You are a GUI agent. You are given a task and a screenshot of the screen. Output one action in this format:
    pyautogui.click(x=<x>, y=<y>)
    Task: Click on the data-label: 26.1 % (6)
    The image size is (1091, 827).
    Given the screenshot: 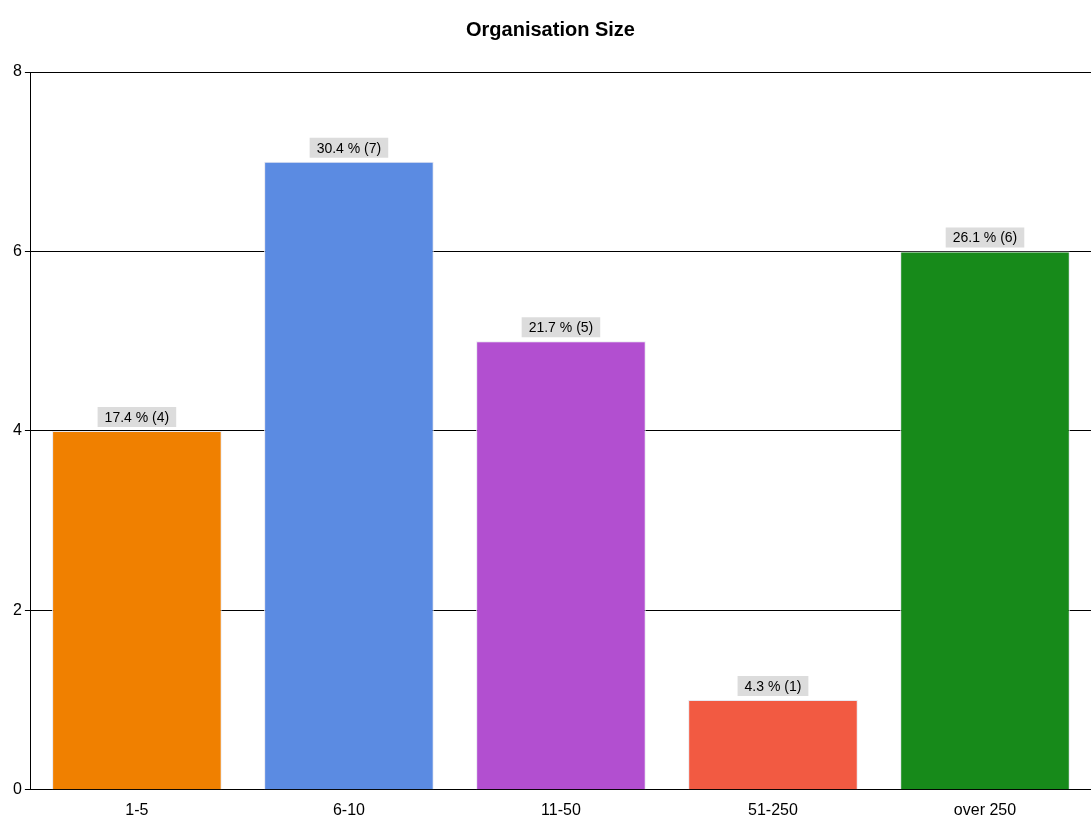 What is the action you would take?
    pyautogui.click(x=985, y=237)
    